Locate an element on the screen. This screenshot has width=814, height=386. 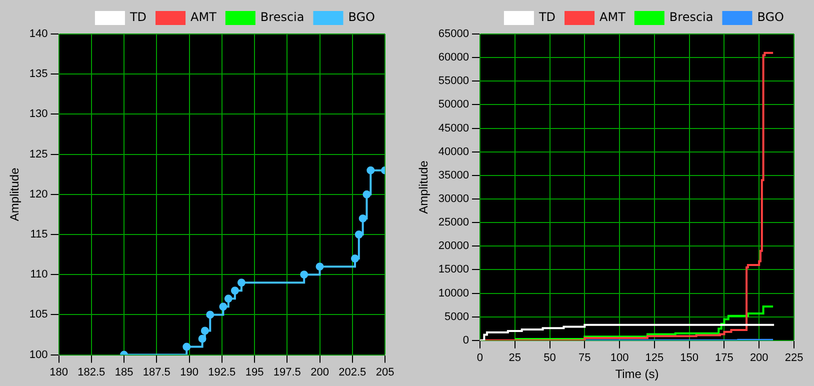
y-tick-label: 50000 is located at coordinates (453, 104).